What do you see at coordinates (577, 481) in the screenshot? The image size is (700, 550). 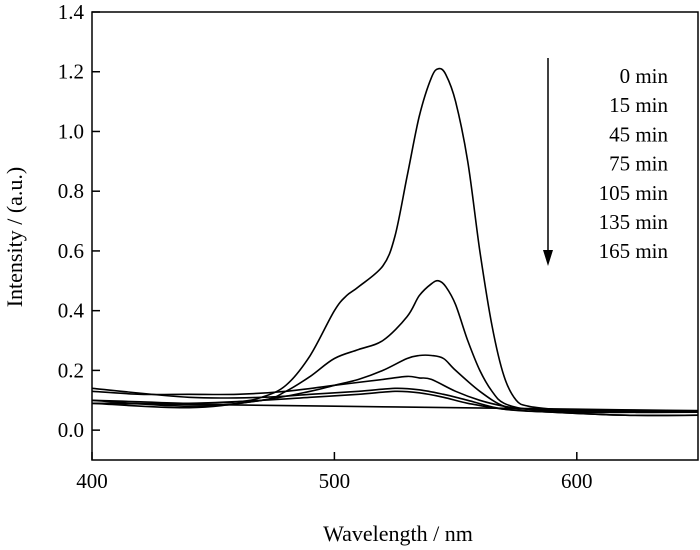 I see `x-tick-label: 600` at bounding box center [577, 481].